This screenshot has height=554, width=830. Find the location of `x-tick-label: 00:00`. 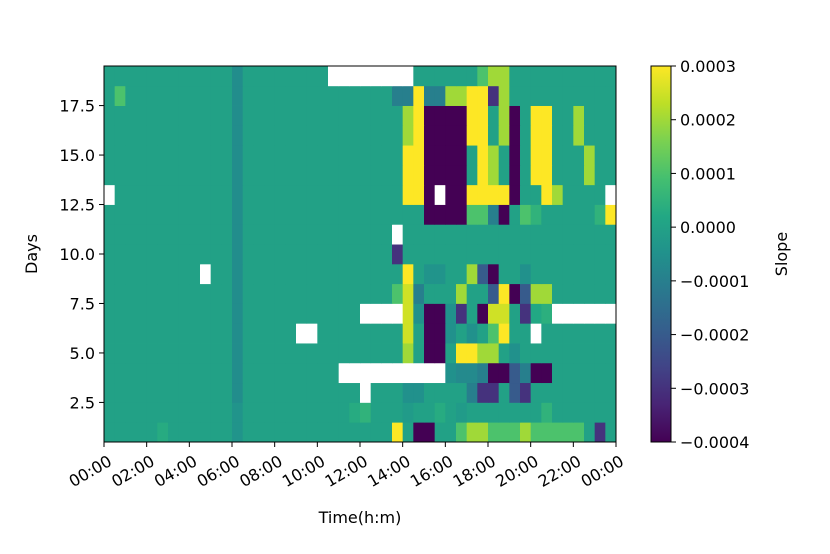

x-tick-label: 00:00 is located at coordinates (90, 471).